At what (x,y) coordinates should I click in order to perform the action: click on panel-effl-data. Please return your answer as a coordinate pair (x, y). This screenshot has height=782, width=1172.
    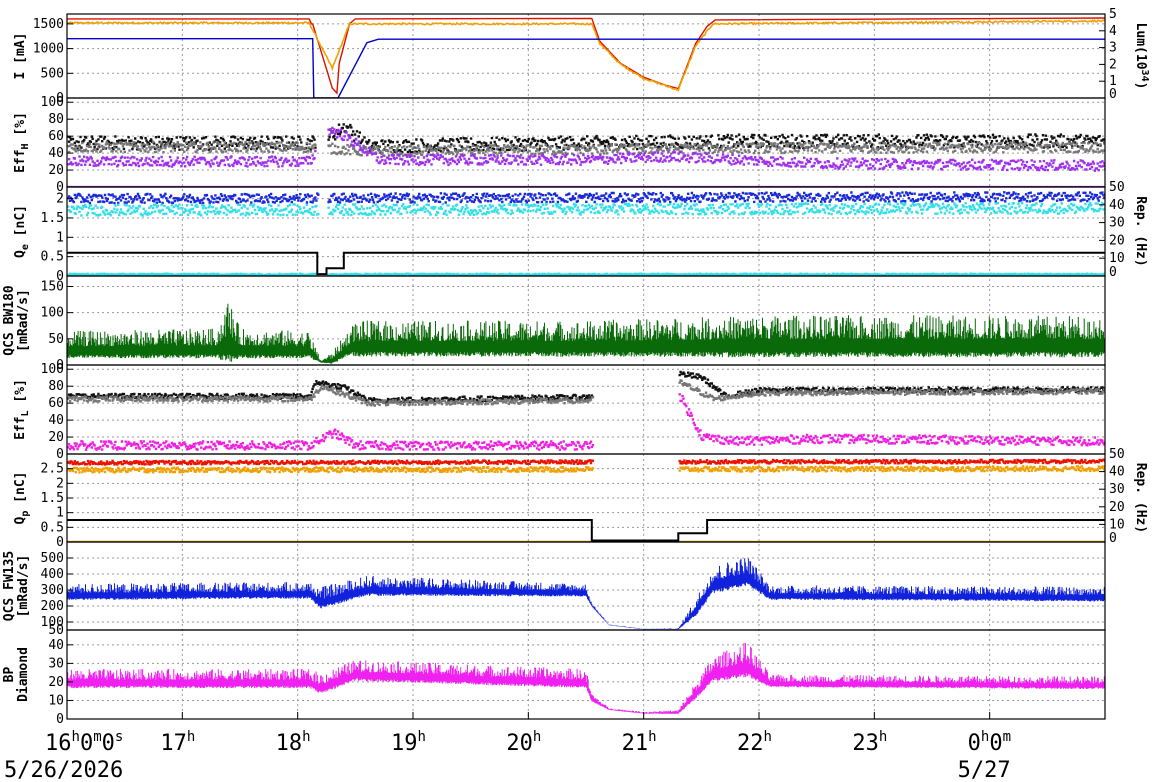
    Looking at the image, I should click on (586, 410).